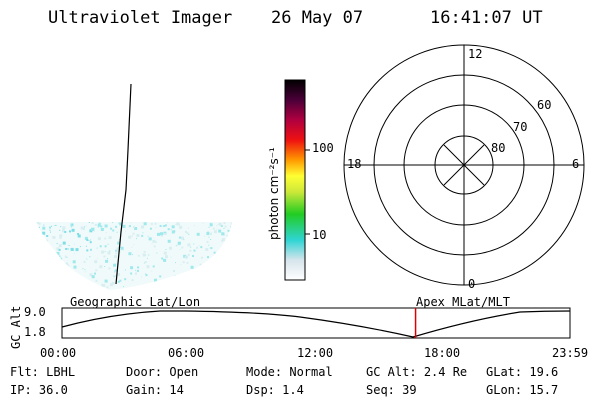  What do you see at coordinates (275, 390) in the screenshot?
I see `footer-dsp: Dsp: 1.4` at bounding box center [275, 390].